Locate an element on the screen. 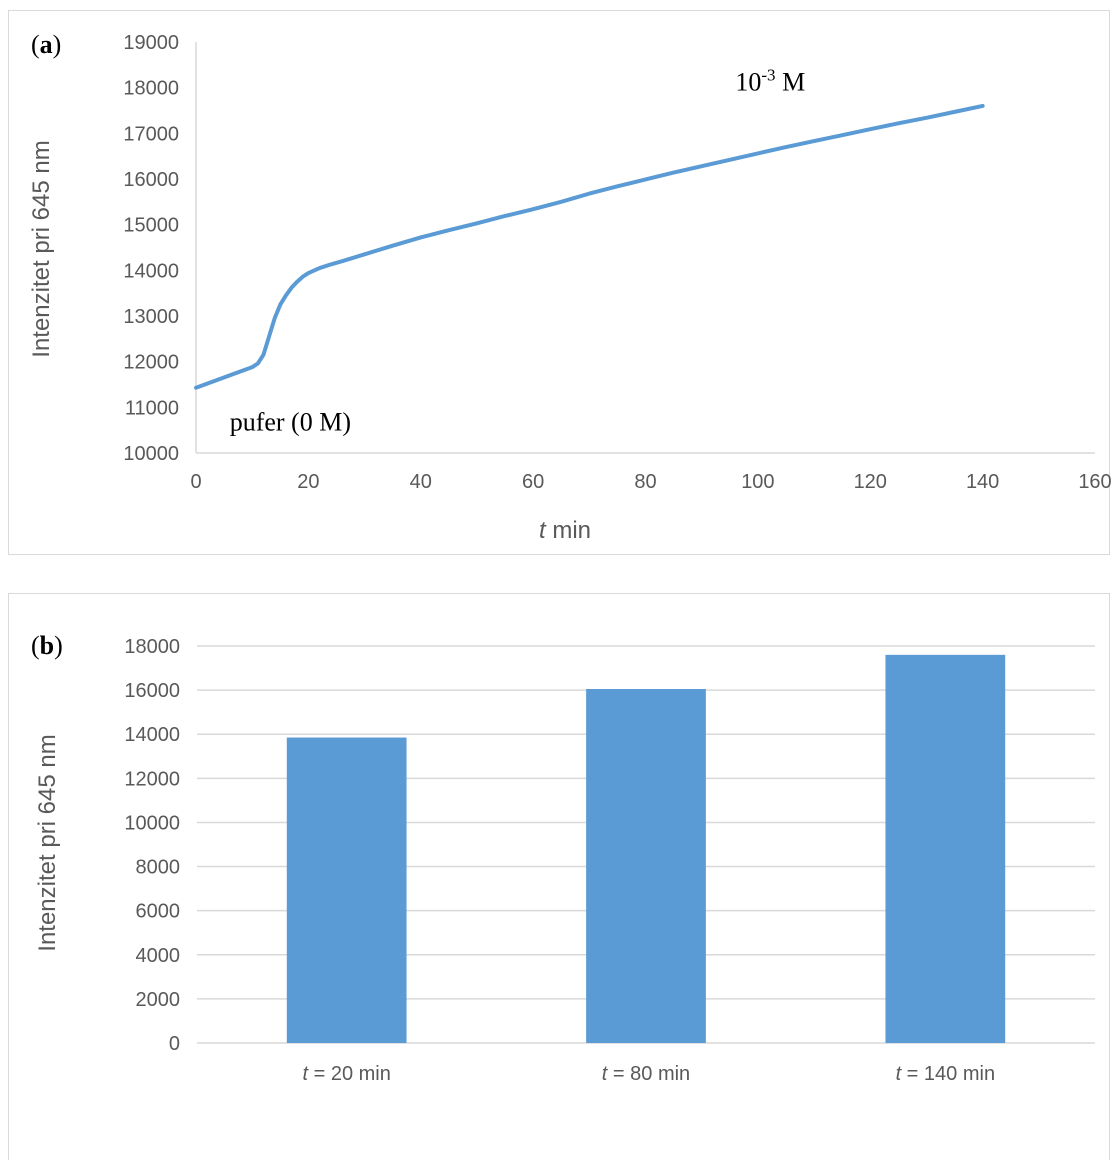 The width and height of the screenshot is (1114, 1161). y-tick-label: 11000 is located at coordinates (152, 408).